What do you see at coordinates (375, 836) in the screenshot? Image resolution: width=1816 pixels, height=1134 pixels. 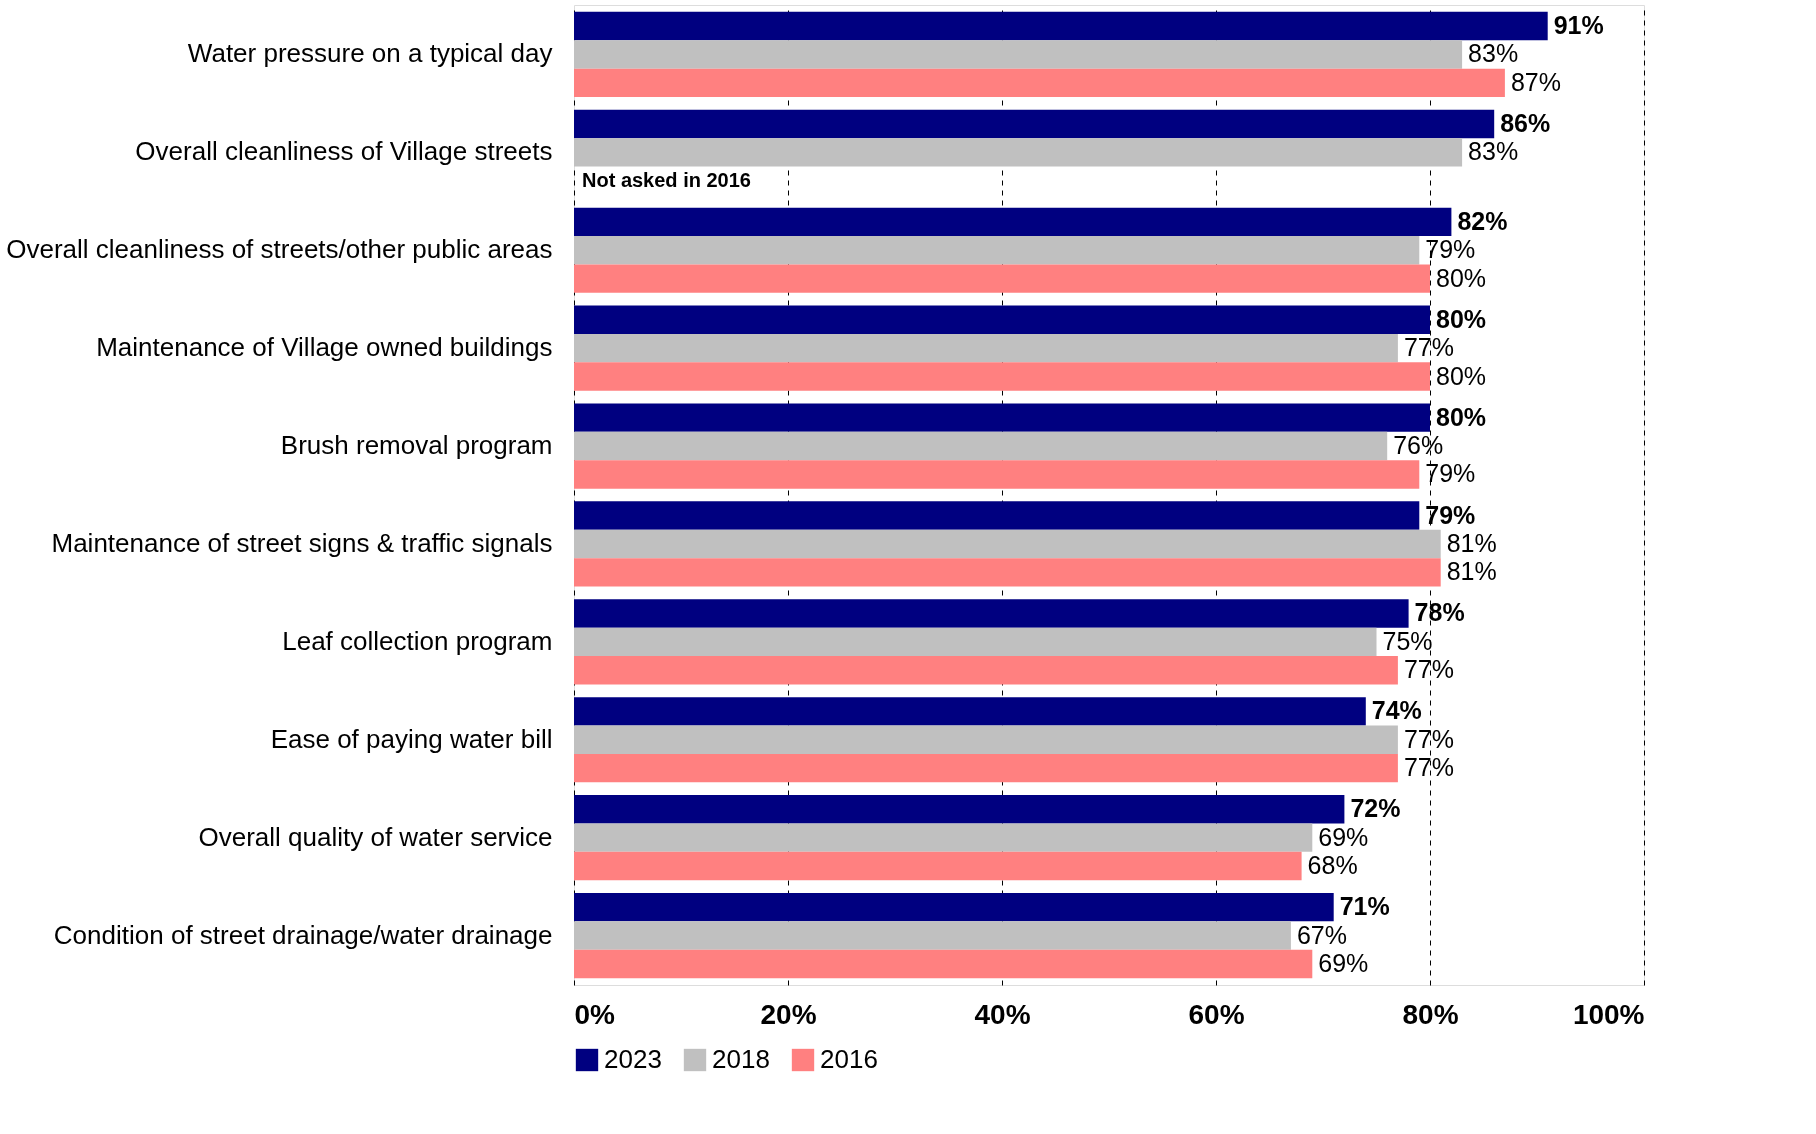 I see `y-tick-label: Overall quality of water service` at bounding box center [375, 836].